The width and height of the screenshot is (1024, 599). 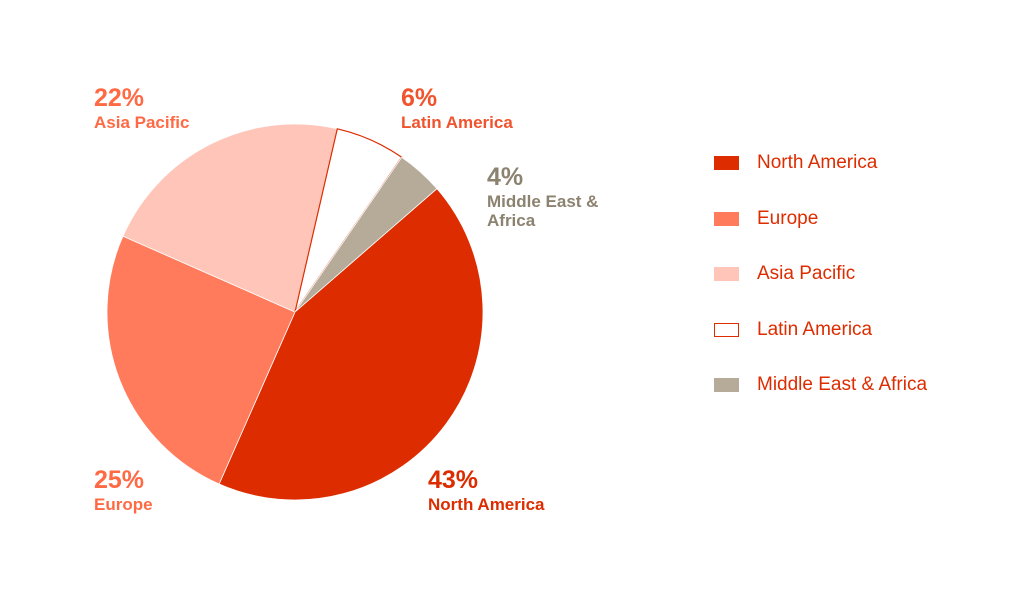 I want to click on legend-text: Middle East & Africa, so click(x=842, y=384).